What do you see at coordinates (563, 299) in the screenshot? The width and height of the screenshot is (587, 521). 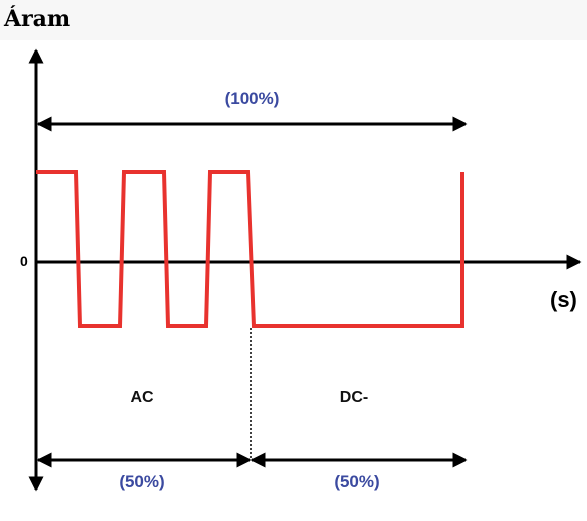 I see `x-unit-label: (s)` at bounding box center [563, 299].